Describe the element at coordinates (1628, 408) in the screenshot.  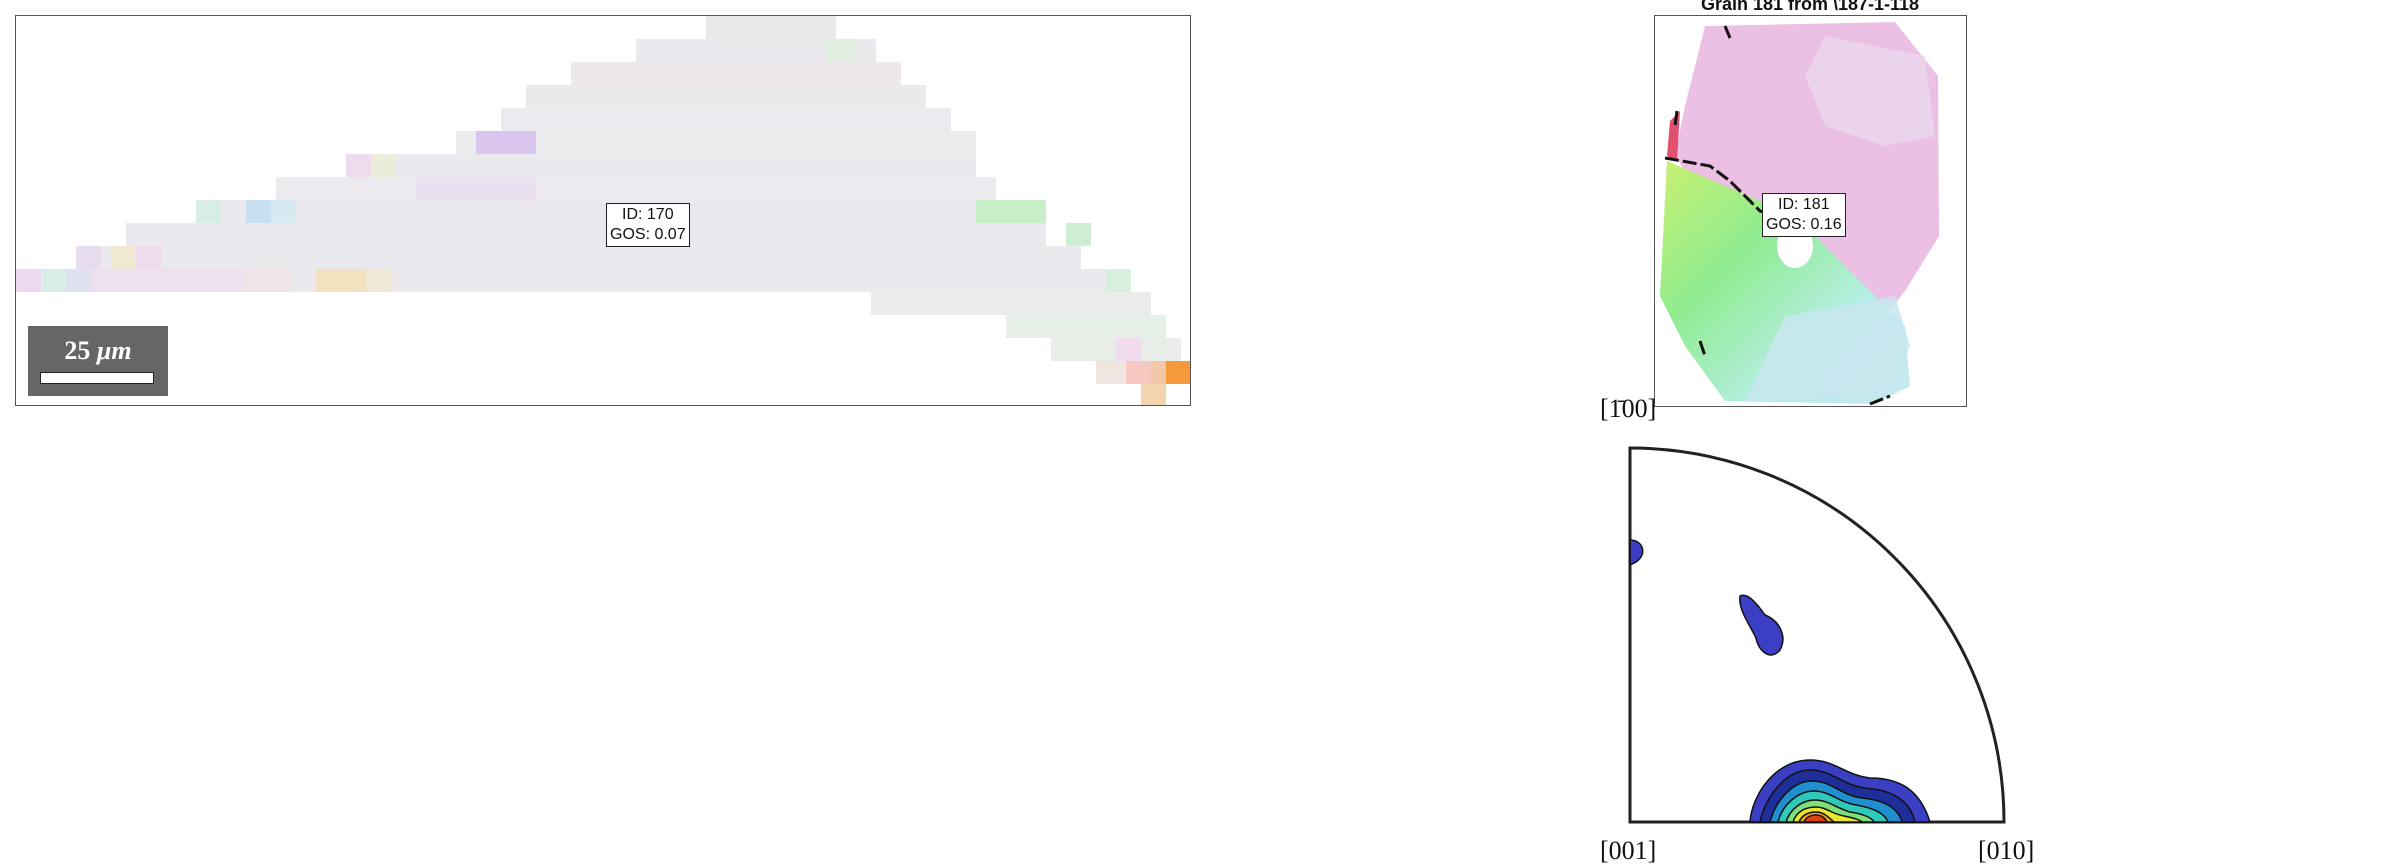
I see `pole-label-top: [1̄00]` at that location.